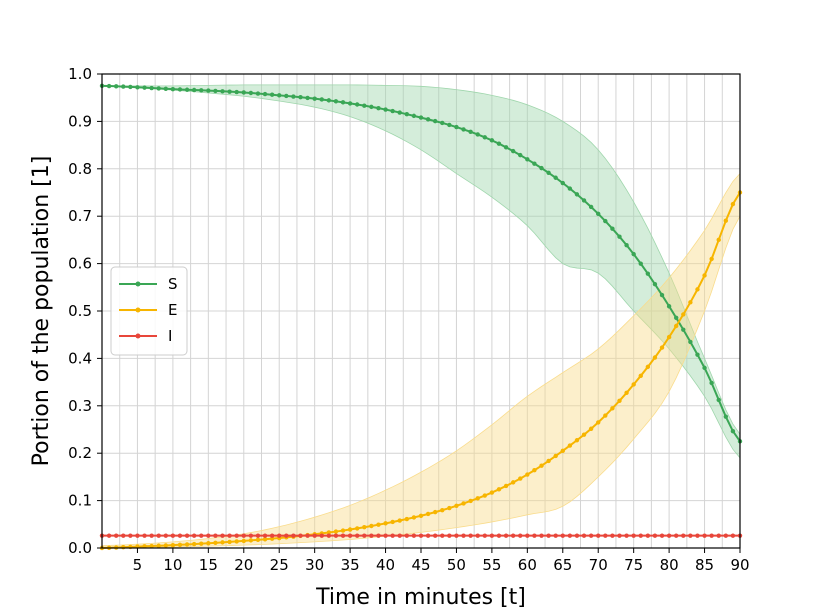  Describe the element at coordinates (633, 565) in the screenshot. I see `x-tick-label: 75` at that location.